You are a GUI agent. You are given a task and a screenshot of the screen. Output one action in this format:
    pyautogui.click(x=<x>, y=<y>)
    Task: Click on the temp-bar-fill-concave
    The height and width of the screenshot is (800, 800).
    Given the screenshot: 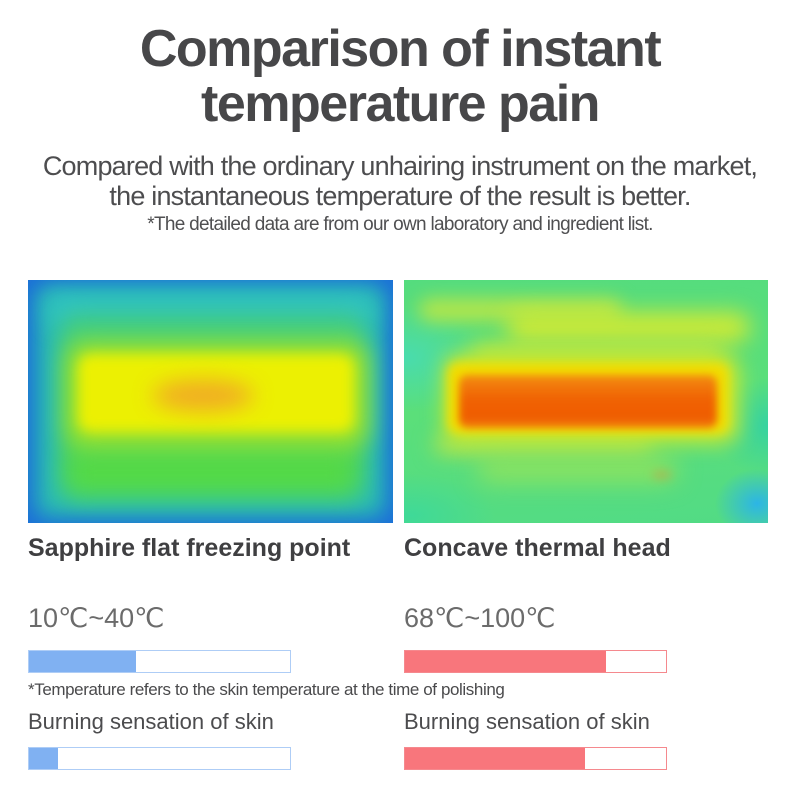 What is the action you would take?
    pyautogui.click(x=505, y=661)
    